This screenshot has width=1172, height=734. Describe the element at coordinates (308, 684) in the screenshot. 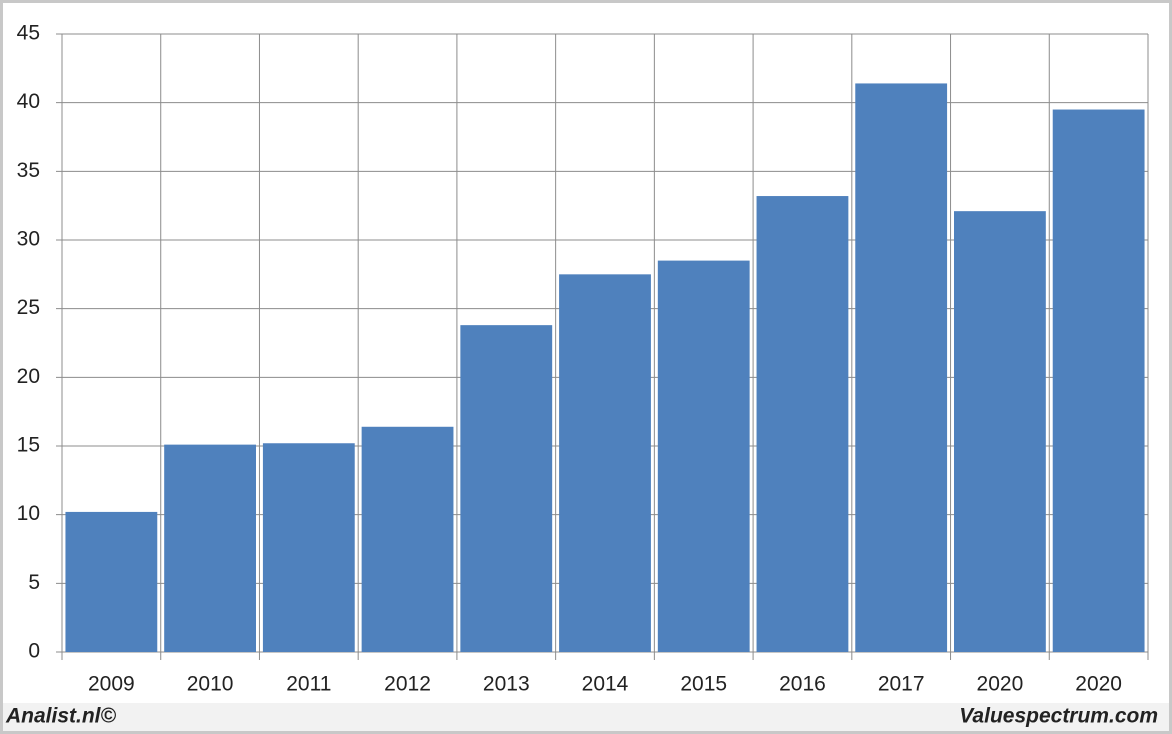

I see `x-tick-label: 2011` at that location.